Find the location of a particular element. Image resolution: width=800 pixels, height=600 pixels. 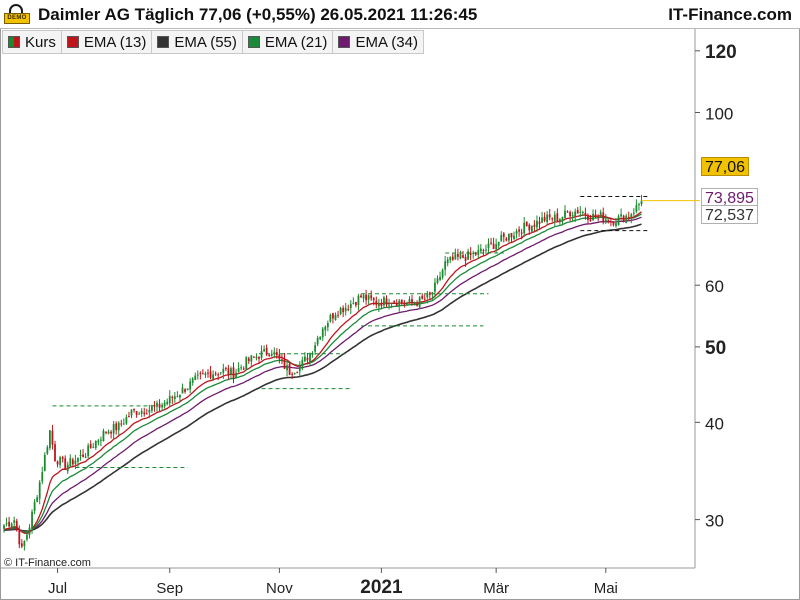

ema55-price-tag: 72,537 is located at coordinates (729, 214).